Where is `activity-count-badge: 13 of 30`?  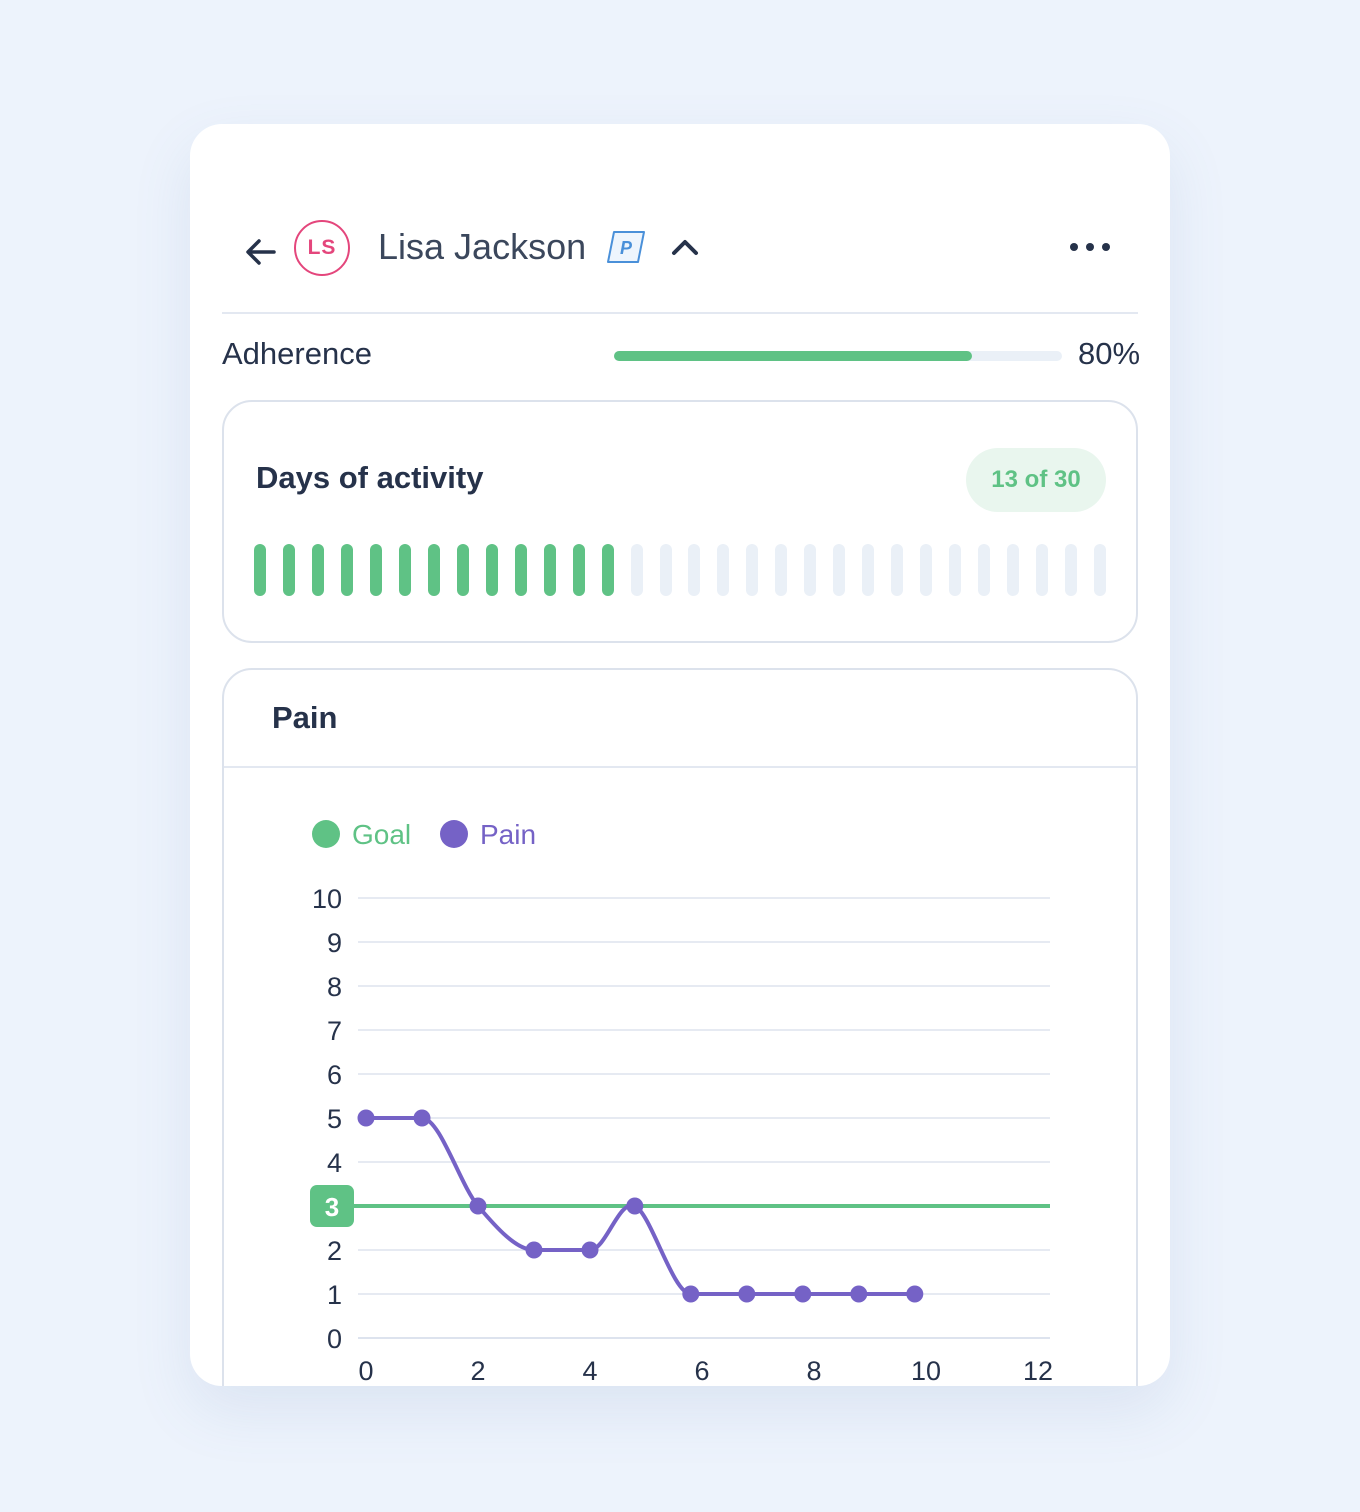 activity-count-badge: 13 of 30 is located at coordinates (1036, 480).